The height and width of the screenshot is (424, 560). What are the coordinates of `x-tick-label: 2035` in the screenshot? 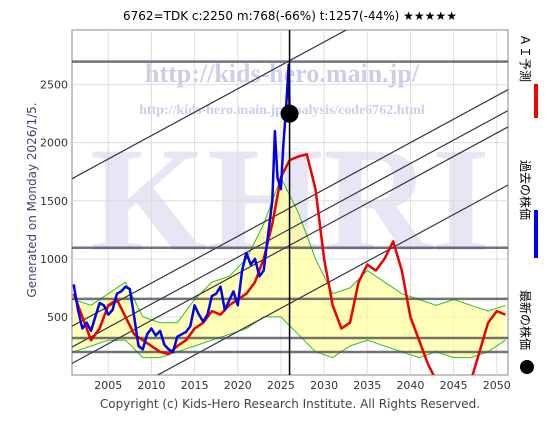 It's located at (367, 385).